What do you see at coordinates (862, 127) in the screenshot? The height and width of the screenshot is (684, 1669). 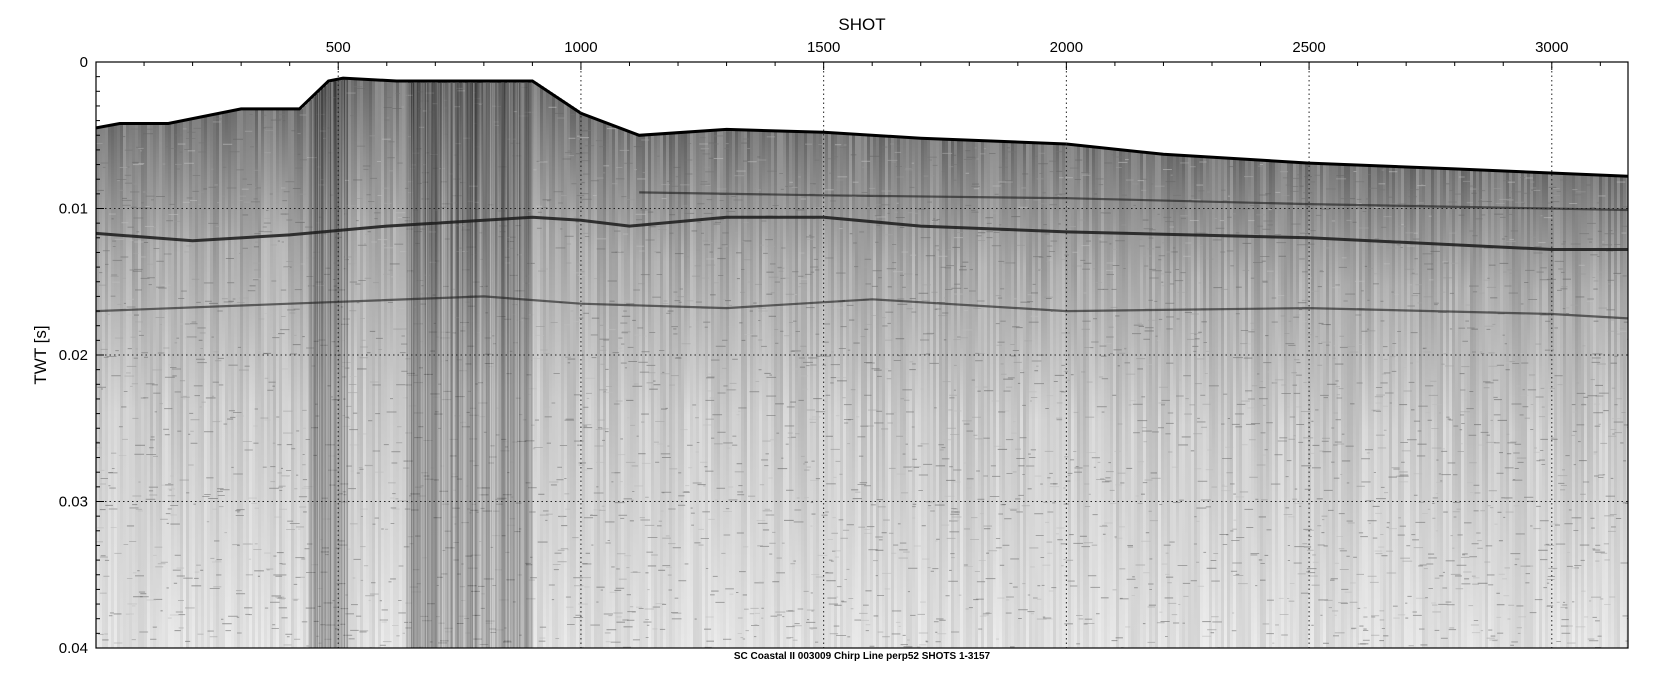 I see `seafloor-reflector` at bounding box center [862, 127].